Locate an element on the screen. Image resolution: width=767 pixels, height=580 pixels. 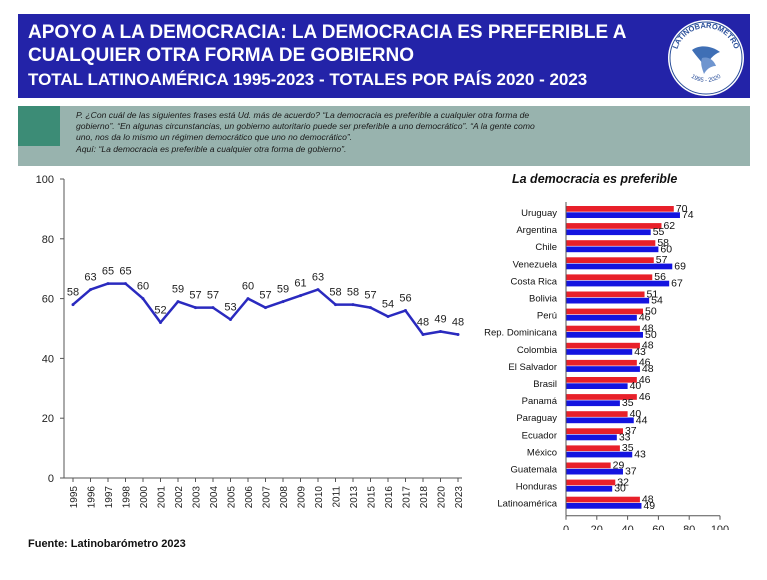
line-x-tick-label: 2000 is located at coordinates (144, 497).